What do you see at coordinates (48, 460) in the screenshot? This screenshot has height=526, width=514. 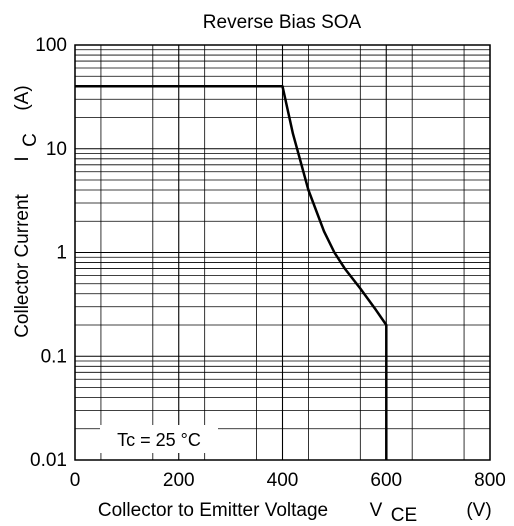 I see `y-tick-label: 0.01` at bounding box center [48, 460].